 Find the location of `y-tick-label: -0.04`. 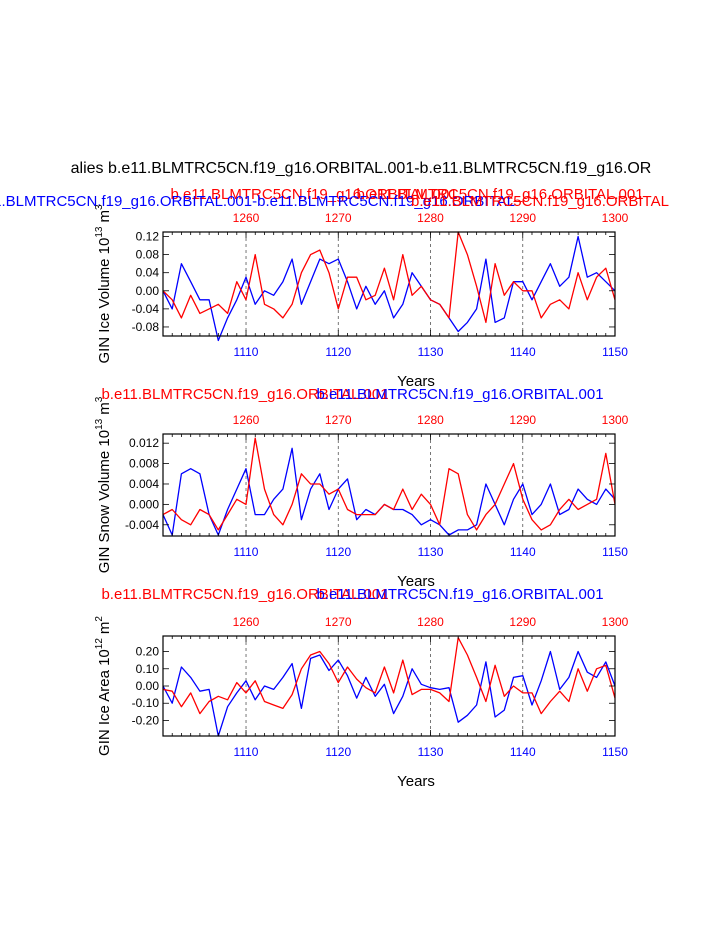

y-tick-label: -0.04 is located at coordinates (146, 309).